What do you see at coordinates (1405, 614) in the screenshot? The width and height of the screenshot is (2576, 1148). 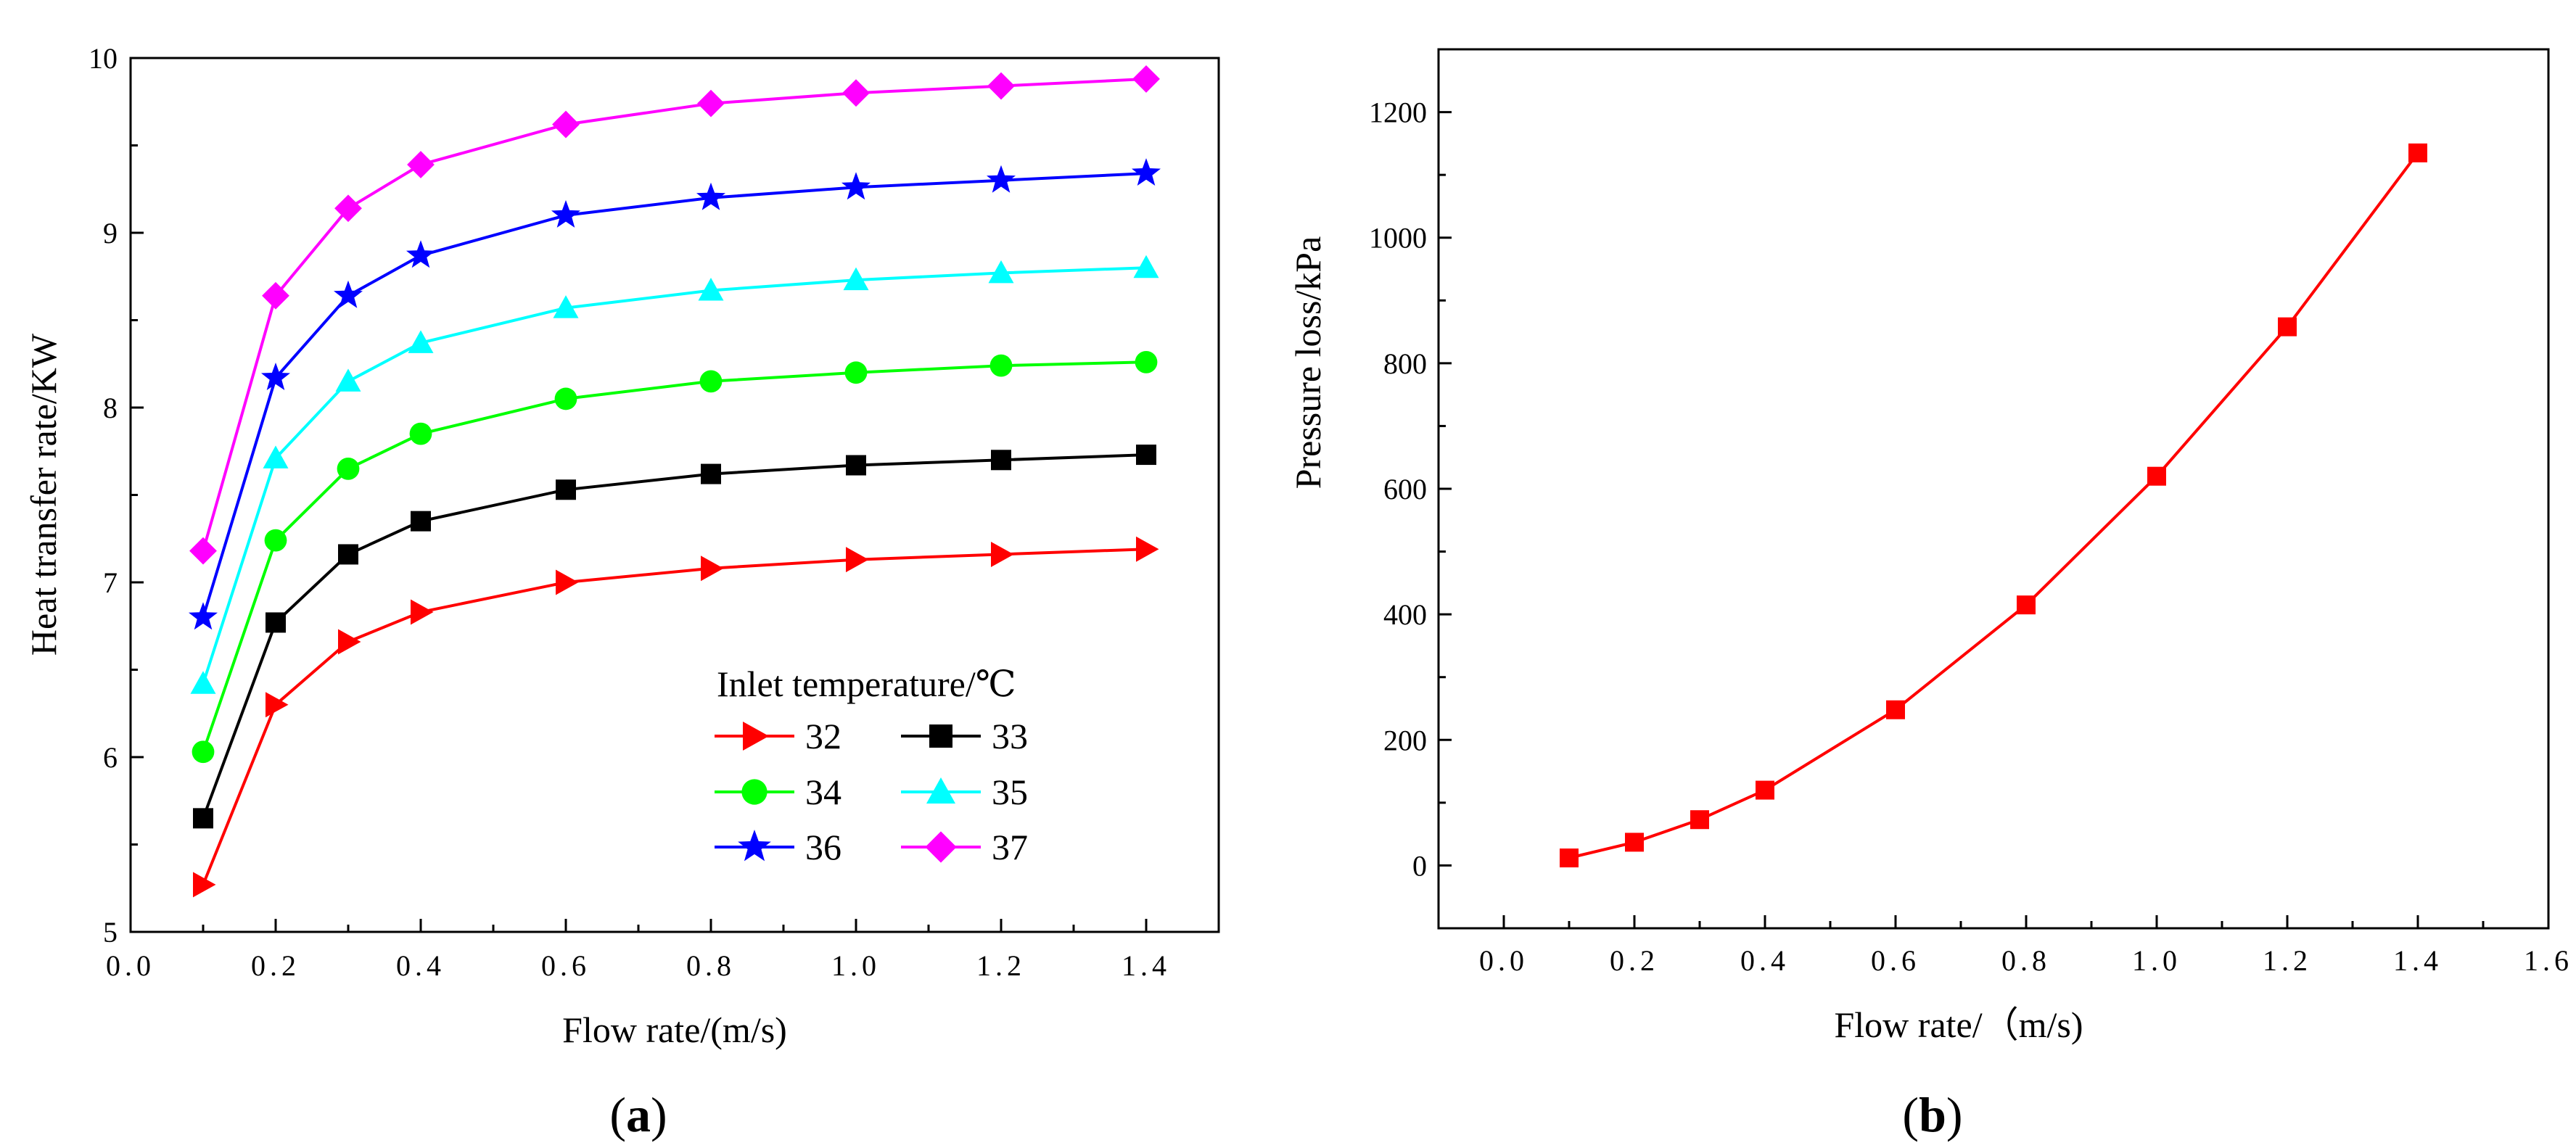 I see `chart-b-y-tick-label: 400` at bounding box center [1405, 614].